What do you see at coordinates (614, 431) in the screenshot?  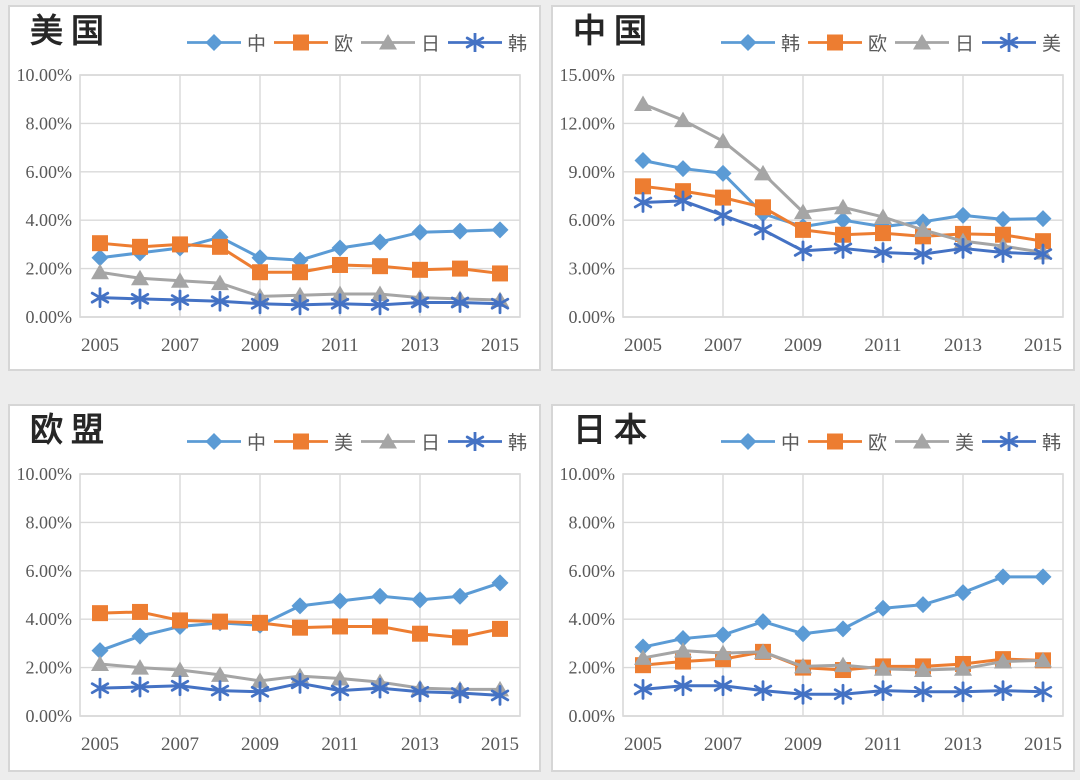 I see `chart-title: 日本` at bounding box center [614, 431].